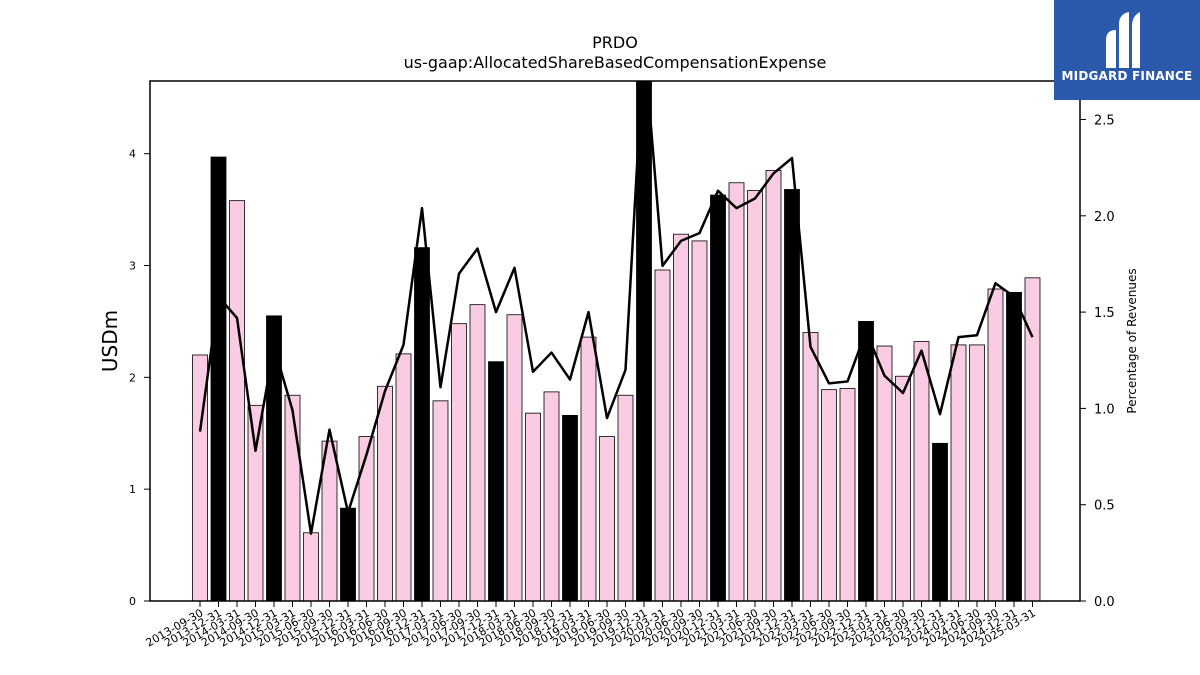 The width and height of the screenshot is (1200, 675). Describe the element at coordinates (132, 489) in the screenshot. I see `y-tick-label: 1` at that location.